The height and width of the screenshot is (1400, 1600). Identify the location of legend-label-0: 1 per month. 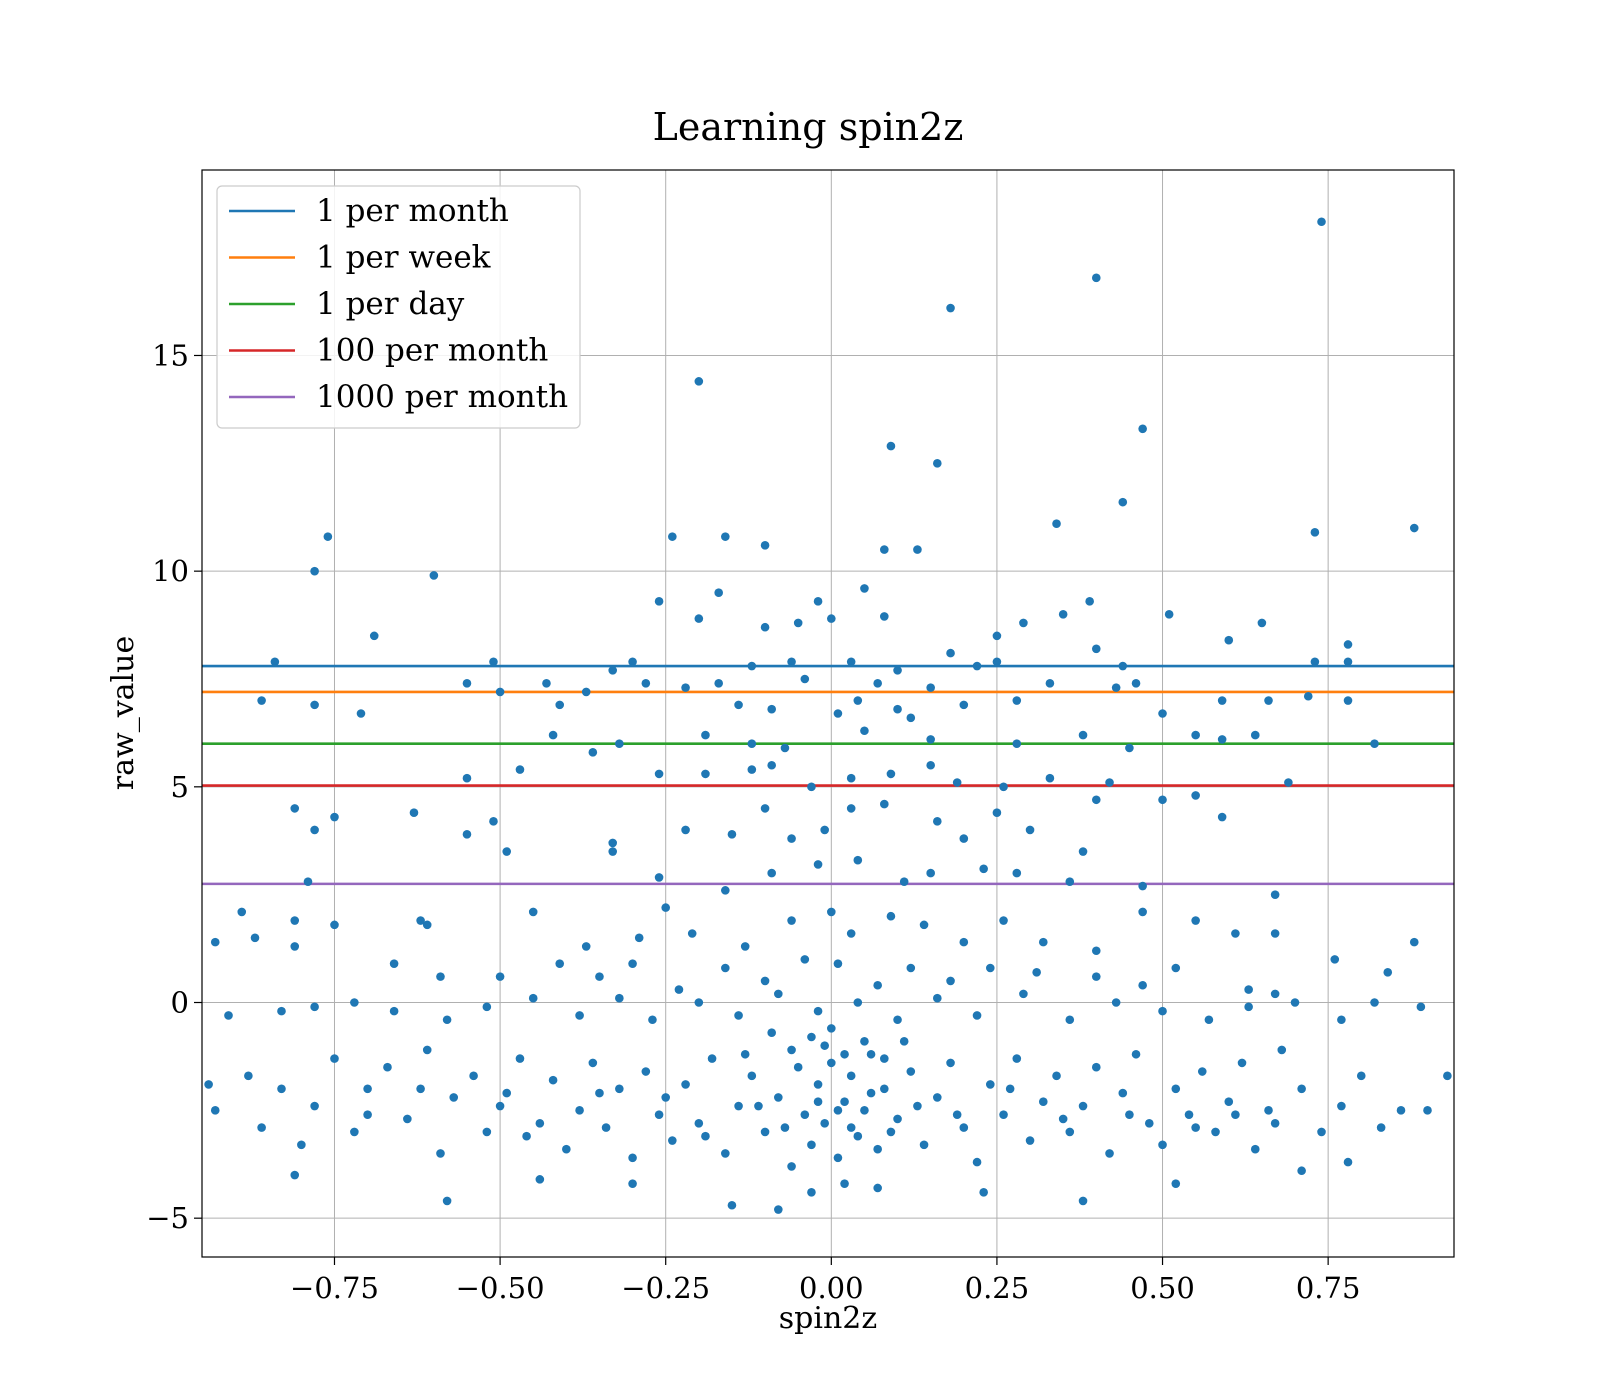
(412, 211).